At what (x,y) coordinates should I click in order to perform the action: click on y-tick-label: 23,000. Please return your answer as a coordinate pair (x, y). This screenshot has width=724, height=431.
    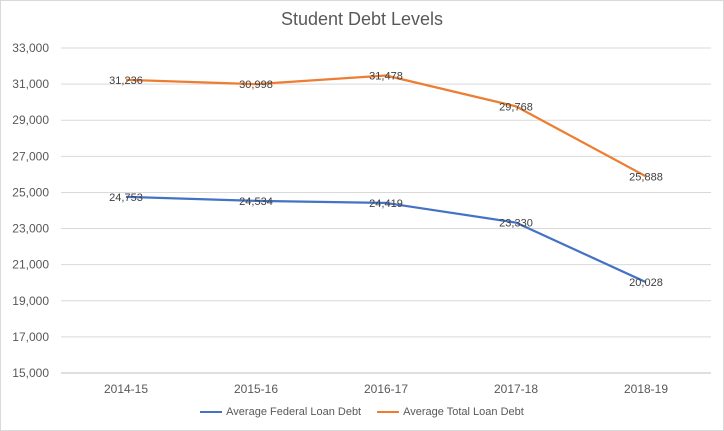
    Looking at the image, I should click on (30, 229).